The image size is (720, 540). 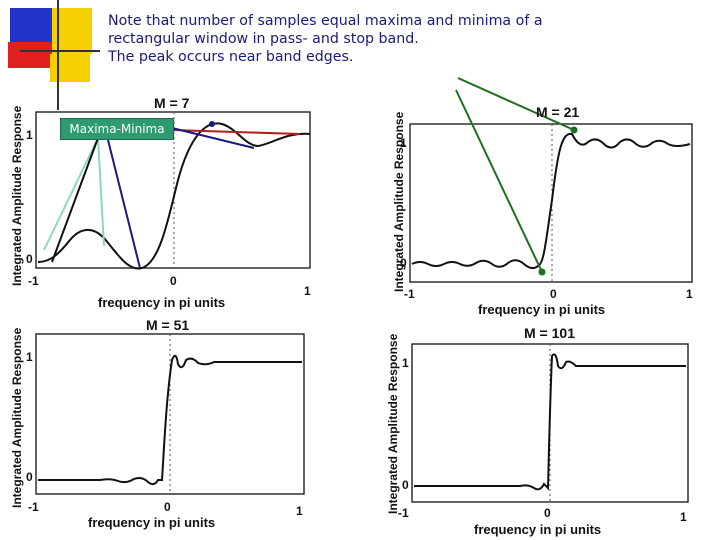 What do you see at coordinates (405, 485) in the screenshot?
I see `ytick-0-m101: 0` at bounding box center [405, 485].